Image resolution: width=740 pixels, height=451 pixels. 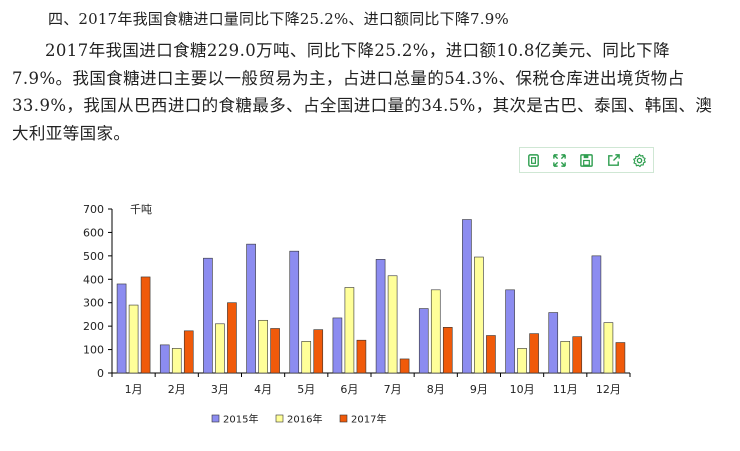 What do you see at coordinates (93, 279) in the screenshot?
I see `y-tick-label: 400` at bounding box center [93, 279].